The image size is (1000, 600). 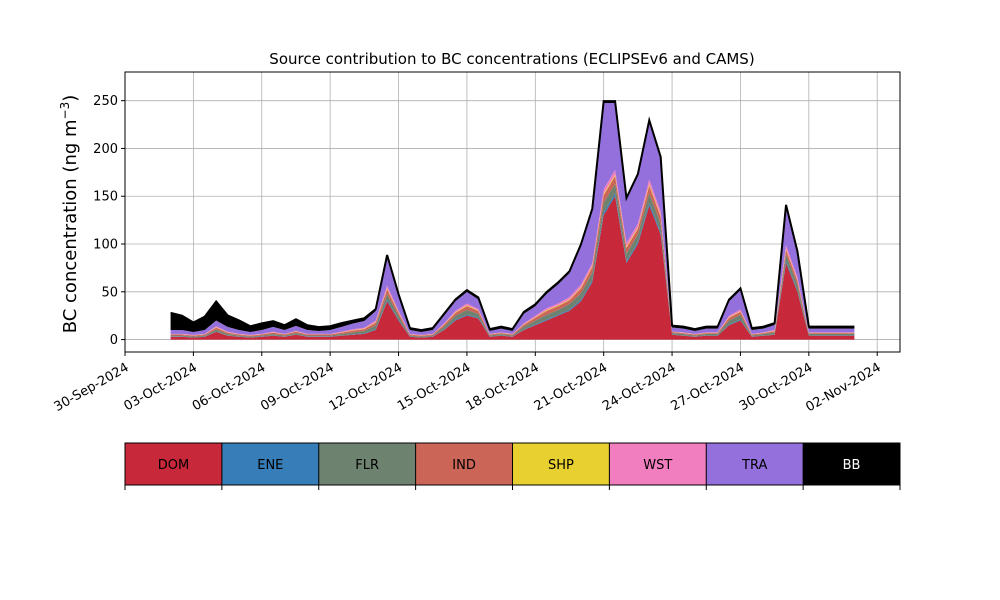 I want to click on legend-label-wst: WST, so click(x=657, y=465).